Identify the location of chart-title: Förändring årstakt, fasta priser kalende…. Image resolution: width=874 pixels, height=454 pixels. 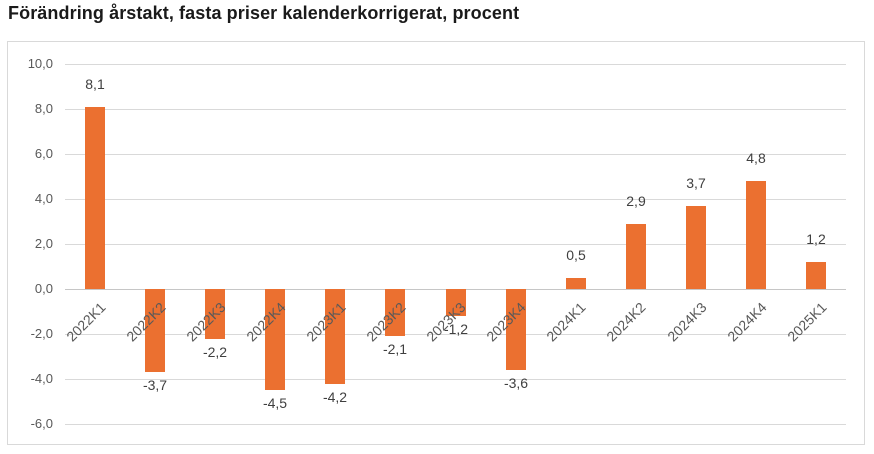
(264, 13).